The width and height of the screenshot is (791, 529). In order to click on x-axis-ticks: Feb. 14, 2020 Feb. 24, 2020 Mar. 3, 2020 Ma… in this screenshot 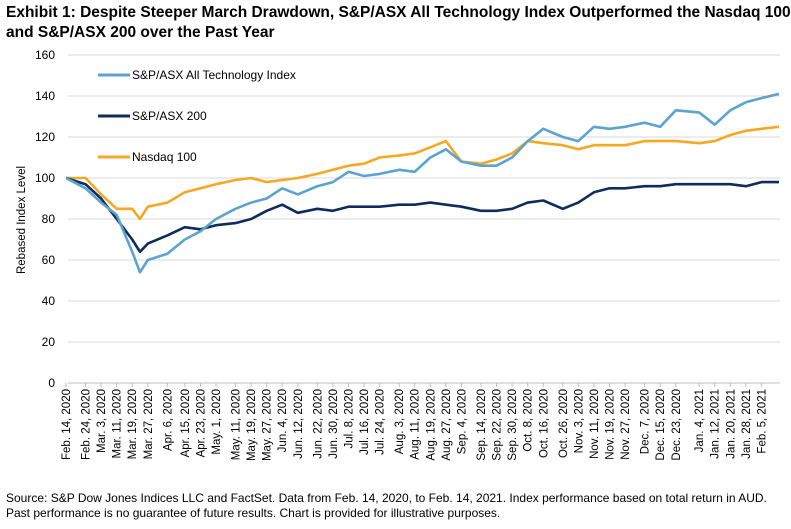, I will do `click(414, 422)`.